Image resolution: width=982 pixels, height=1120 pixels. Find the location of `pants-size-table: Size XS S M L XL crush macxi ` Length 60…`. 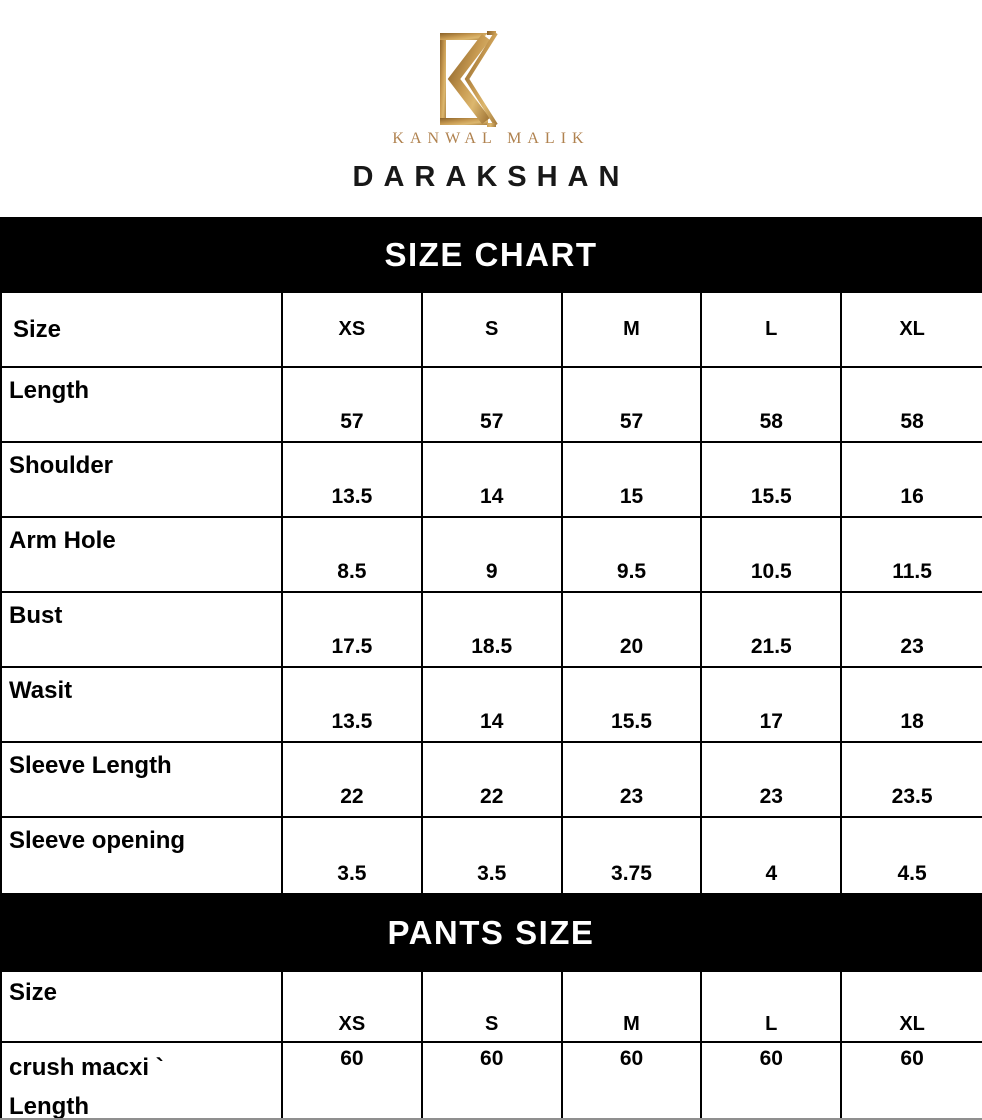

pants-size-table: Size XS S M L XL crush macxi ` Length 60… is located at coordinates (491, 1046).